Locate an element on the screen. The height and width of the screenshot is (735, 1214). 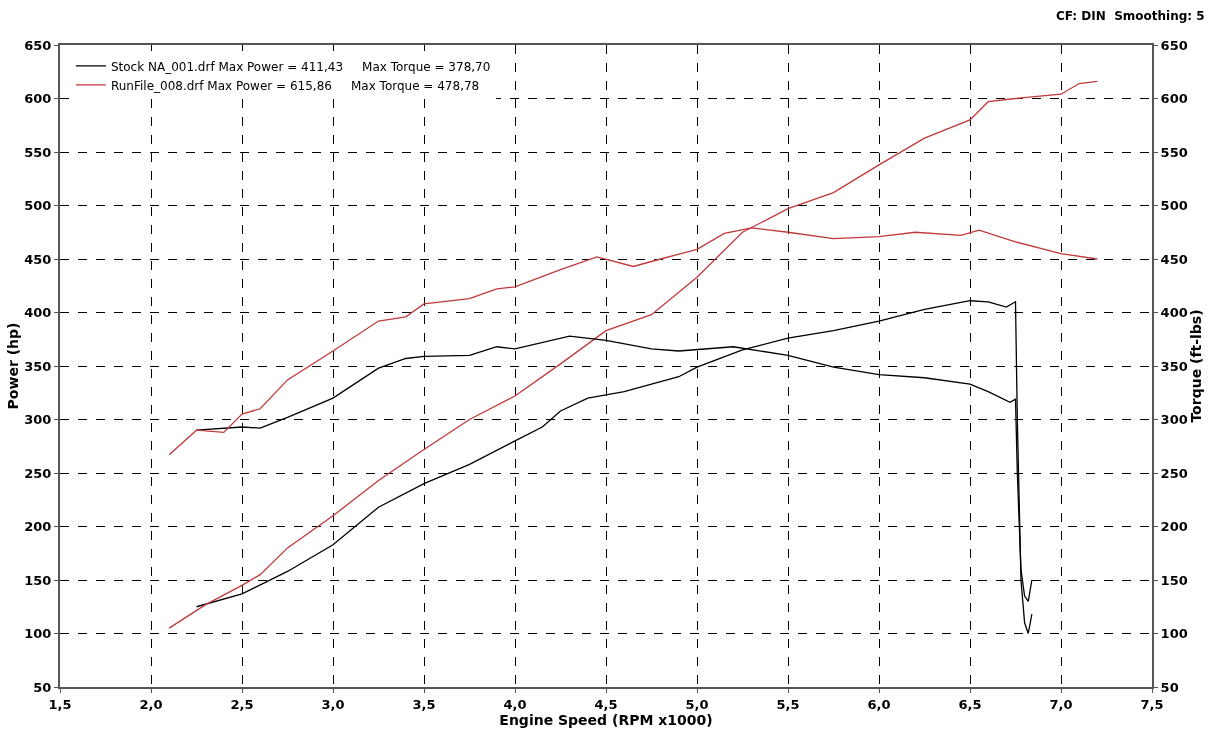
y2-tick-label: 450 is located at coordinates (1174, 259).